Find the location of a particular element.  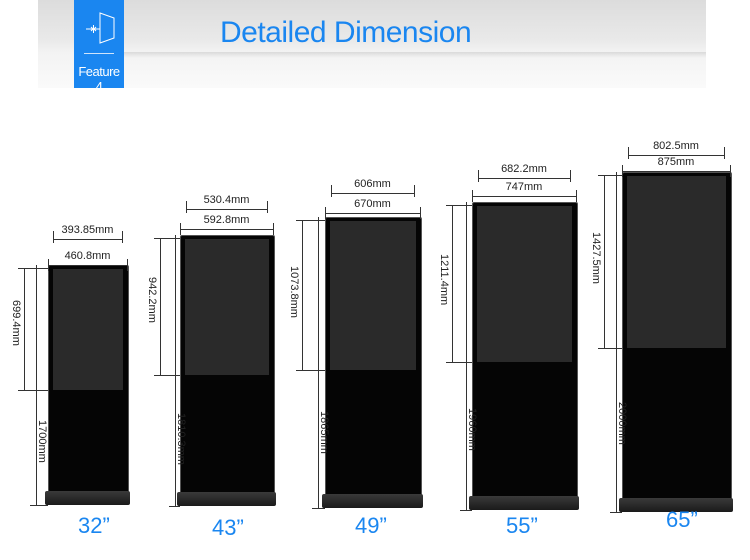

total-height-label: 1865mm is located at coordinates (324, 432).